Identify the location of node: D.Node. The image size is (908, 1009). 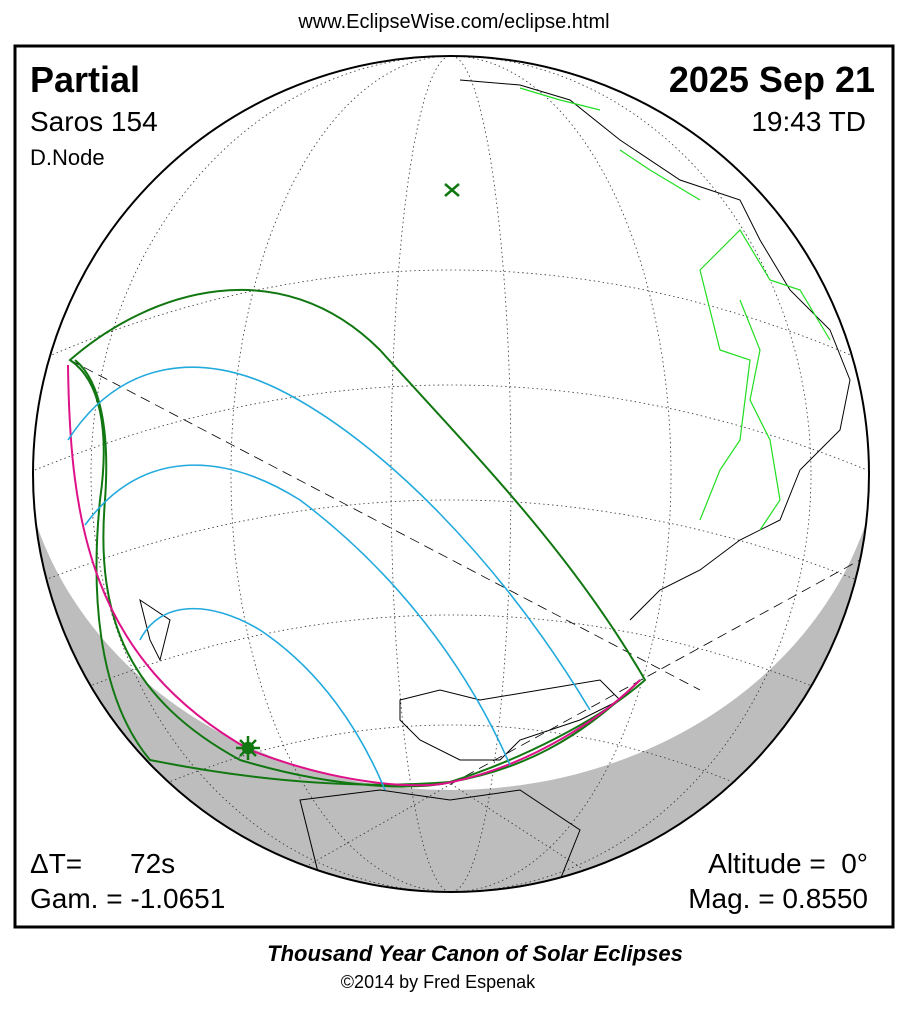
(67, 157).